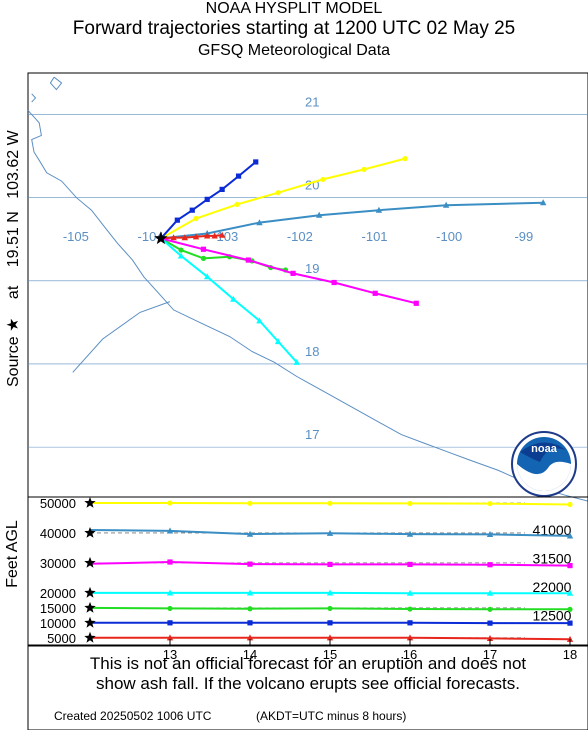  What do you see at coordinates (58, 608) in the screenshot?
I see `height-tick-label: 15000` at bounding box center [58, 608].